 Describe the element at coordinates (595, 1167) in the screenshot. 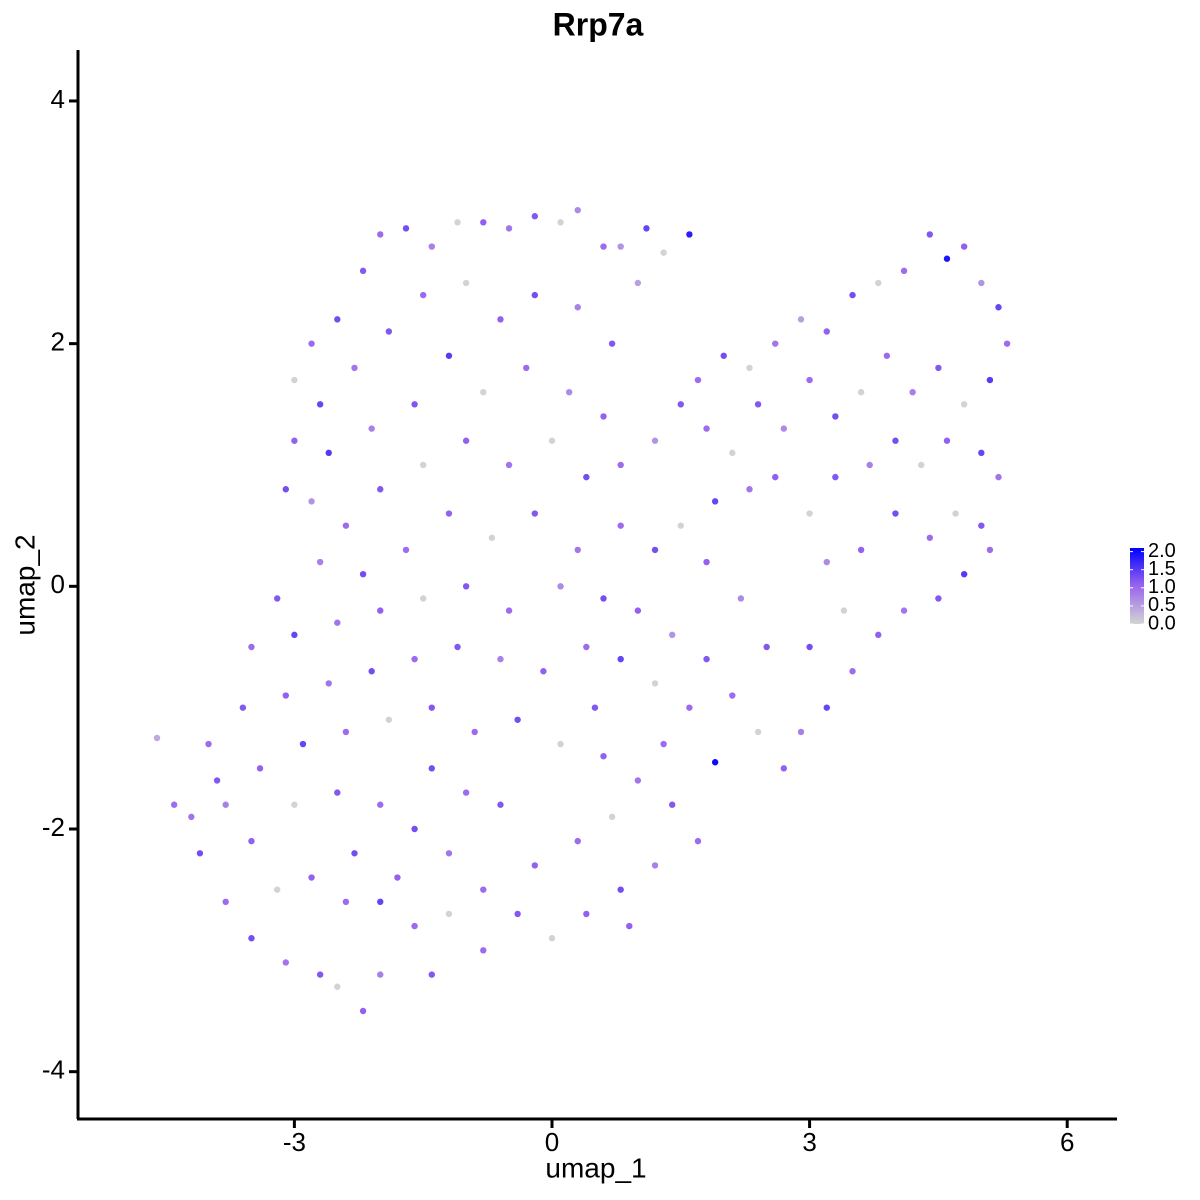

I see `x-axis-title: umap_1` at that location.